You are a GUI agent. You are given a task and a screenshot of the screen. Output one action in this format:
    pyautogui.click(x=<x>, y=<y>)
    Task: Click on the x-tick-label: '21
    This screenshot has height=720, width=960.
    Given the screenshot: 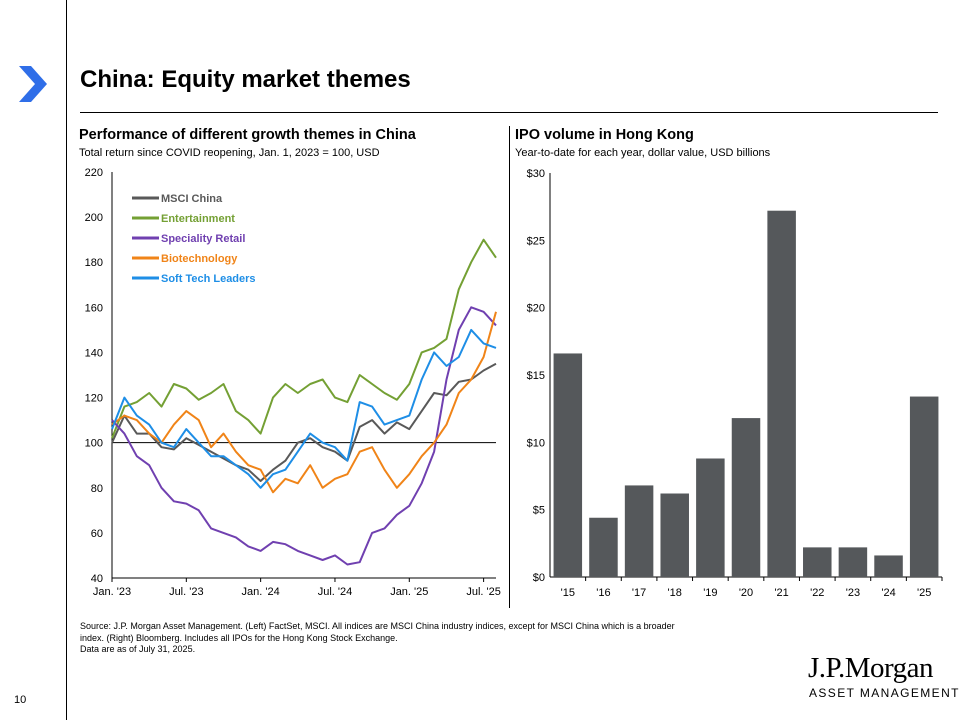 What is the action you would take?
    pyautogui.click(x=781, y=593)
    